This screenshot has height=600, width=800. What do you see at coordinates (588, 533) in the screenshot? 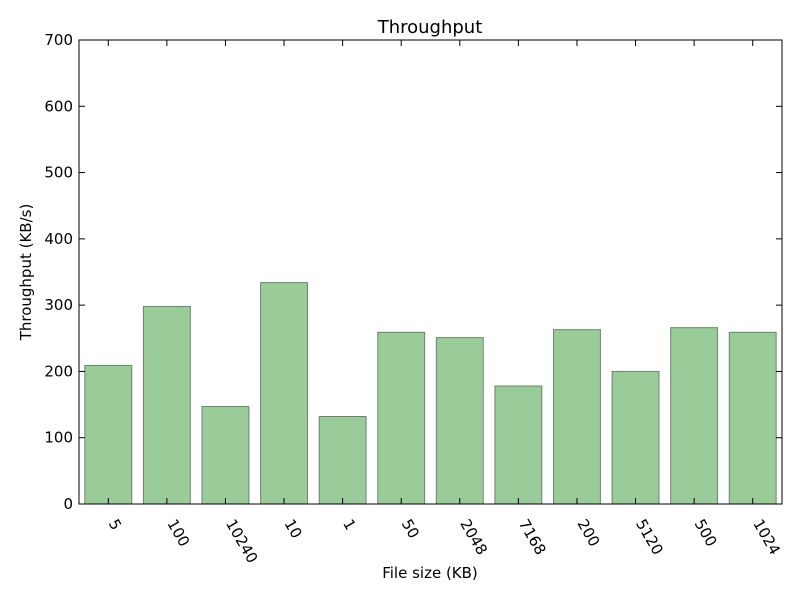
I see `x-tick-label-200: 200` at bounding box center [588, 533].